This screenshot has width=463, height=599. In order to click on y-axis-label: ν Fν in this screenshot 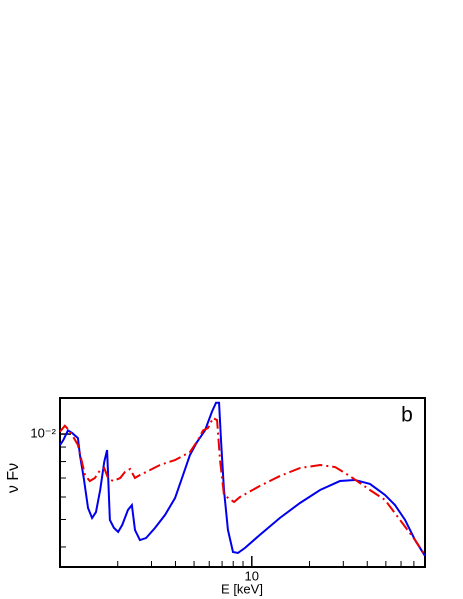, I will do `click(13, 478)`.